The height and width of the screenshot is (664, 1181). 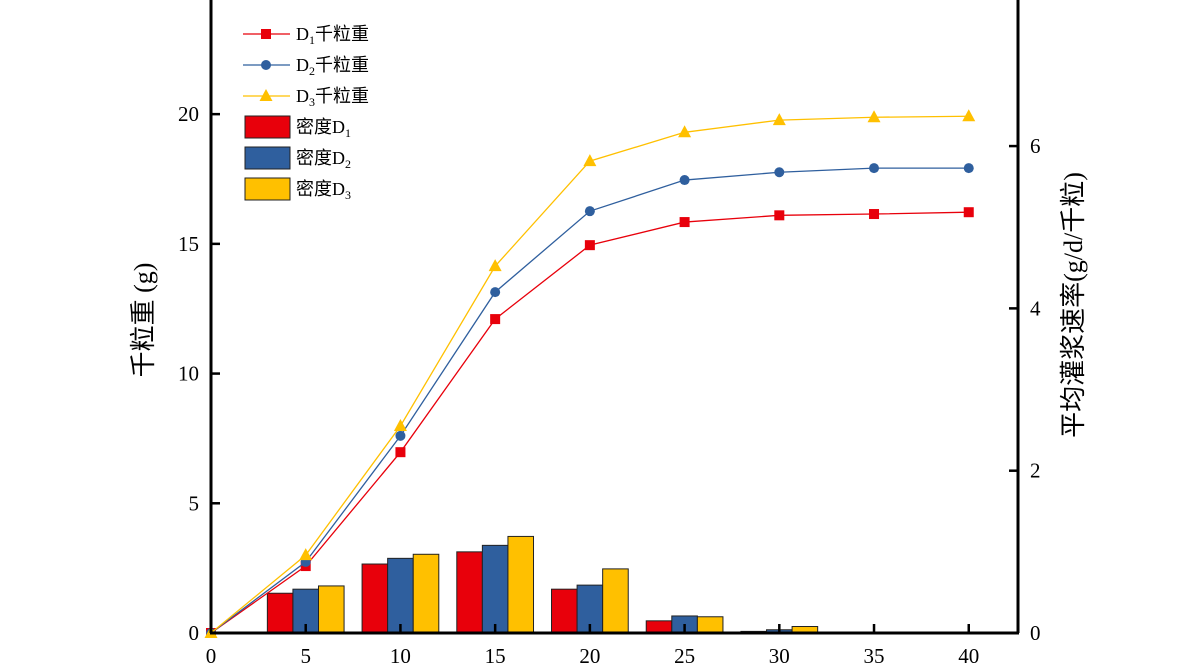 I want to click on x-tick-label-40: 40, so click(x=968, y=654).